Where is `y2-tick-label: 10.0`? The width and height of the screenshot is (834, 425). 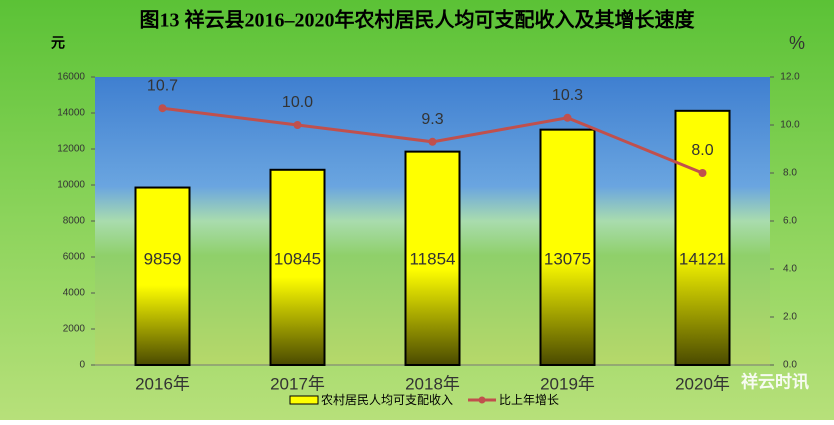
y2-tick-label: 10.0 is located at coordinates (790, 125).